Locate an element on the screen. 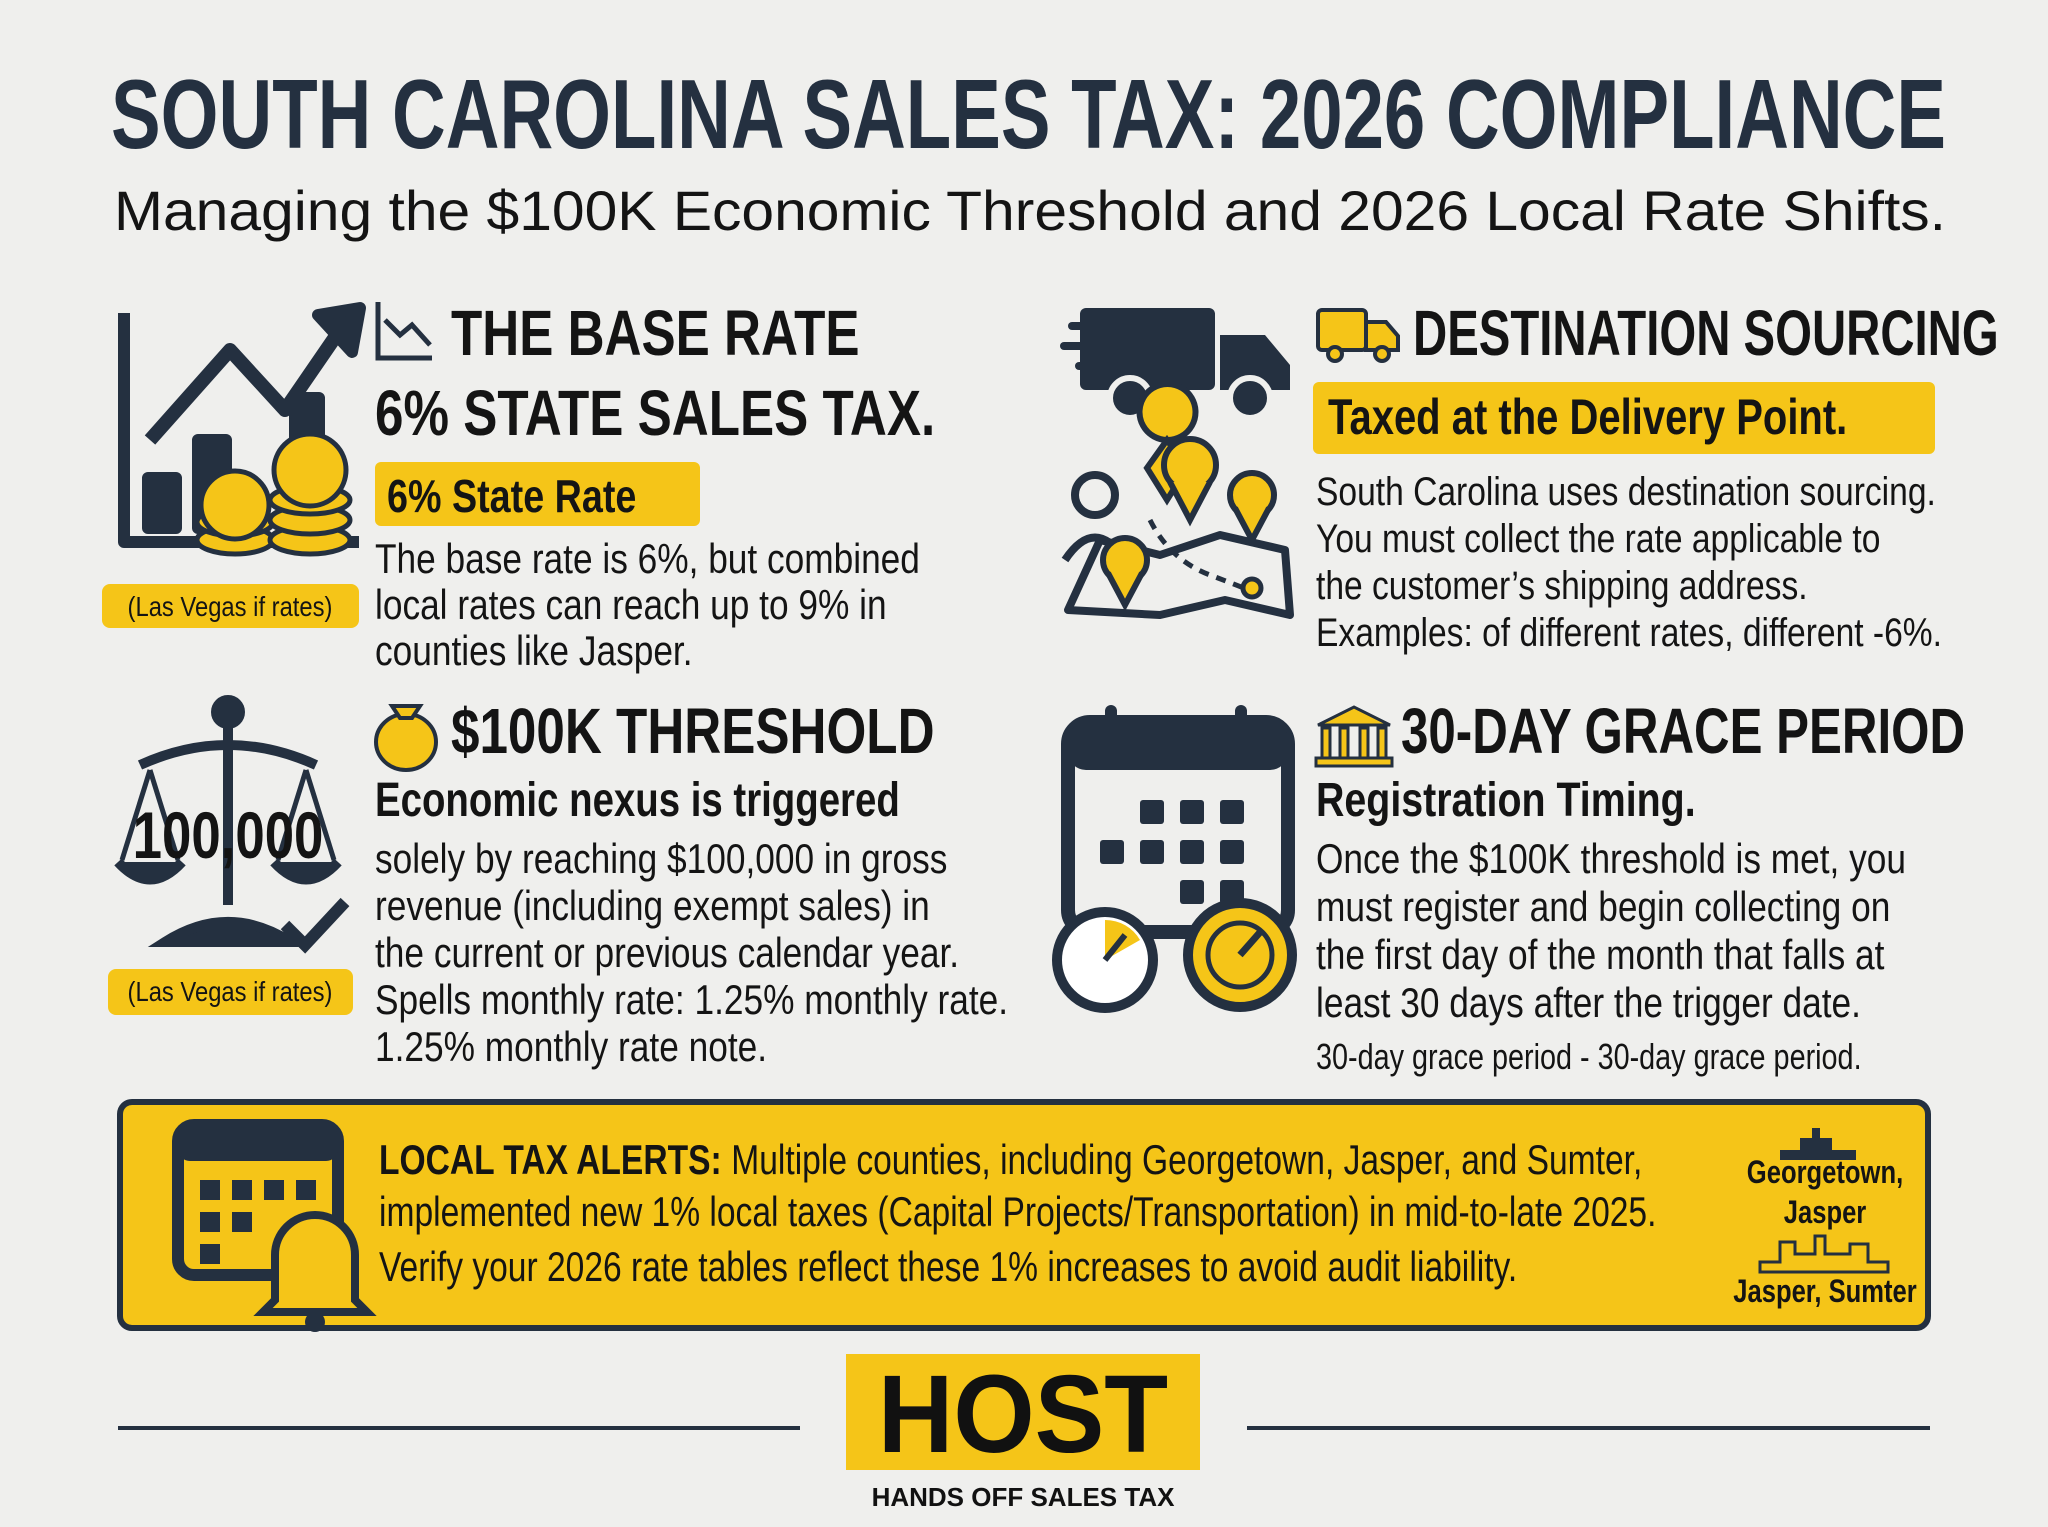  body-line: The base rate is 6%, but combined is located at coordinates (647, 559).